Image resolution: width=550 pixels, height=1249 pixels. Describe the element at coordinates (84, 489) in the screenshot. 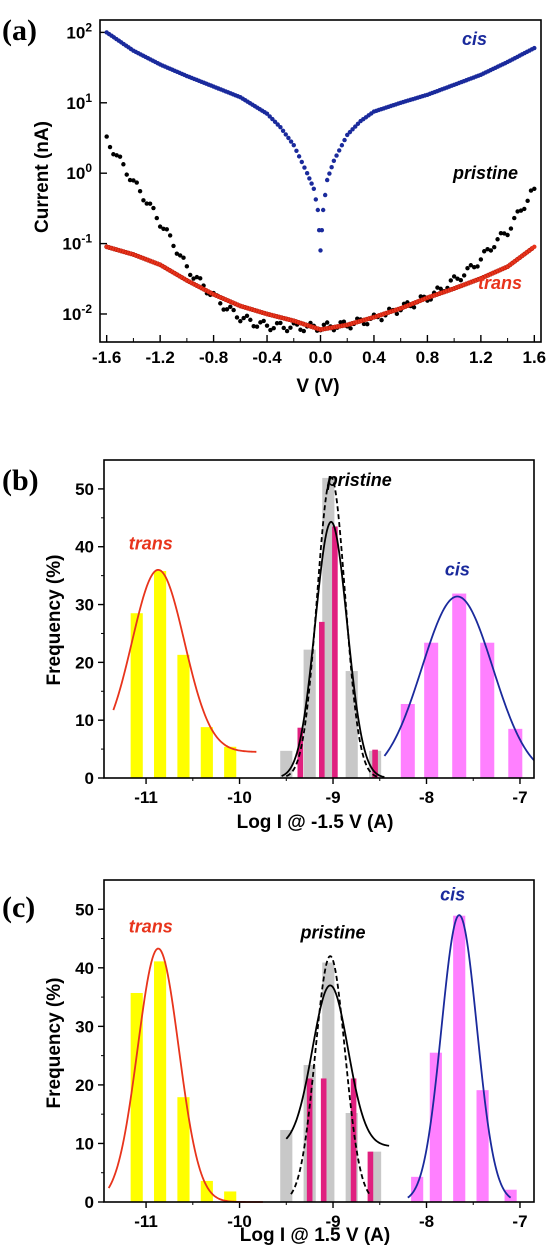

I see `y-tick-label: 50` at that location.